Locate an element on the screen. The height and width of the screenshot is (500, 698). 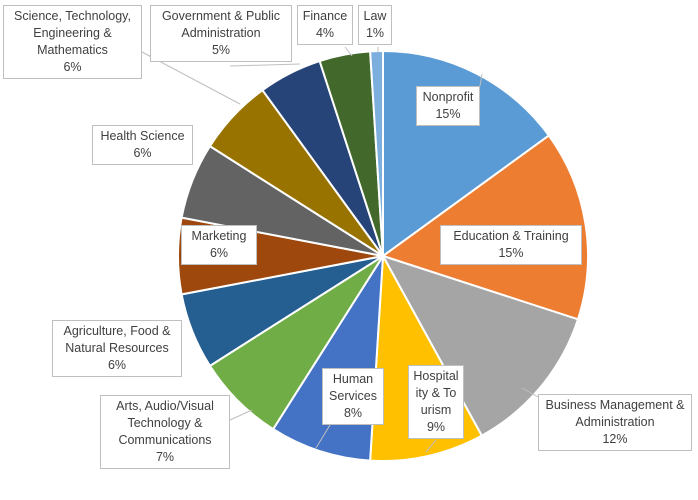
label-category: Finance is located at coordinates (325, 16).